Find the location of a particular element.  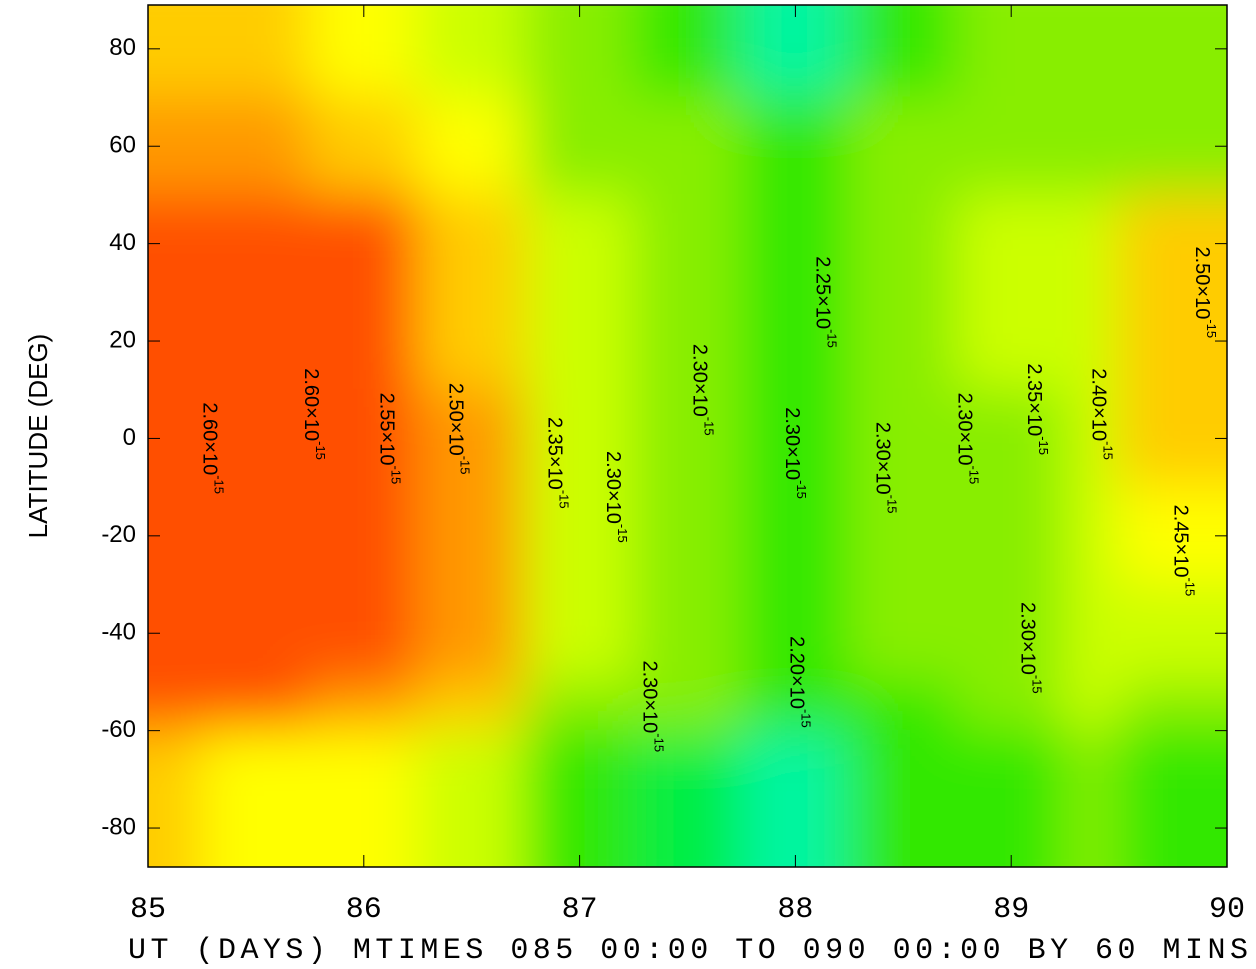

y-tick-label: -40 is located at coordinates (118, 632).